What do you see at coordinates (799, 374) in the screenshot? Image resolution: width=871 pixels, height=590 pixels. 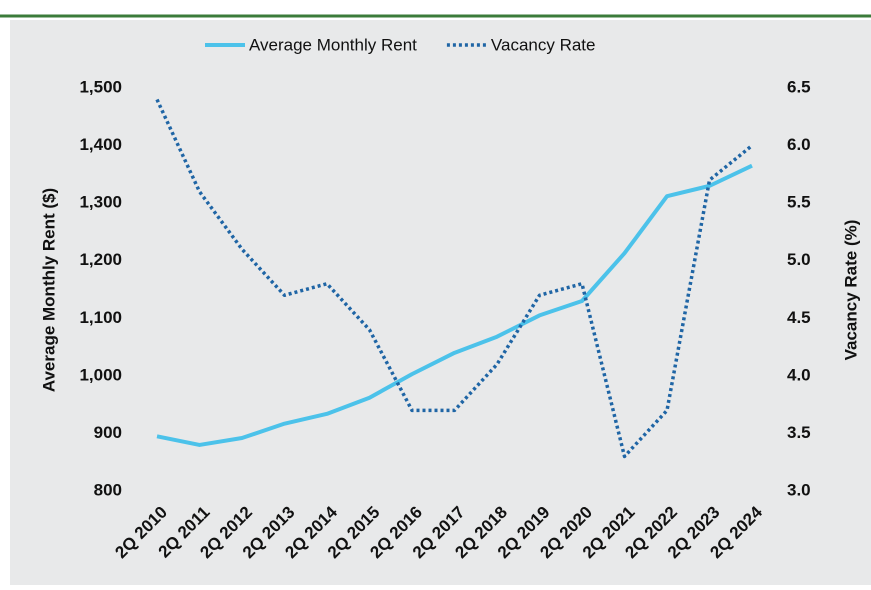 I see `y2-tick-label: 4.0` at bounding box center [799, 374].